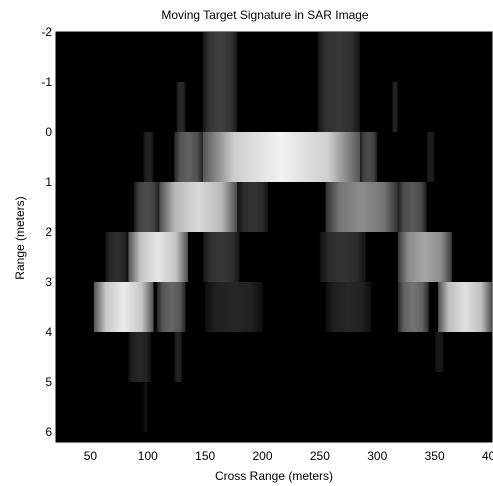 Image resolution: width=493 pixels, height=486 pixels. I want to click on x-tick-label: 100, so click(148, 456).